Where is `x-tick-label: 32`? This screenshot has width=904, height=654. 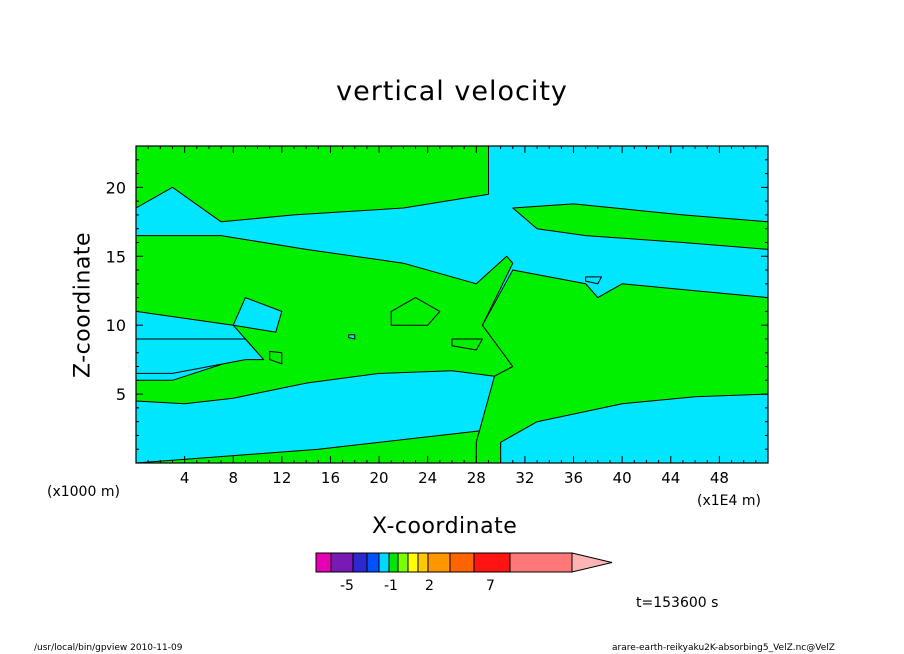
x-tick-label: 32 is located at coordinates (524, 478).